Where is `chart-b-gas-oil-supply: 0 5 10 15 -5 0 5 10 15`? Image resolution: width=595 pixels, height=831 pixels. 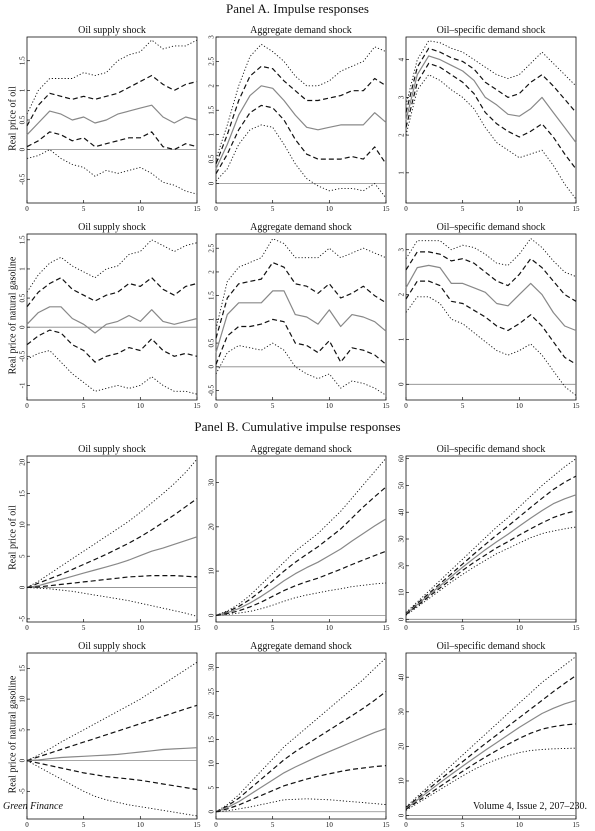
chart-b-gas-oil-supply: 0 5 10 15 -5 0 5 10 15 is located at coordinates (110, 740).